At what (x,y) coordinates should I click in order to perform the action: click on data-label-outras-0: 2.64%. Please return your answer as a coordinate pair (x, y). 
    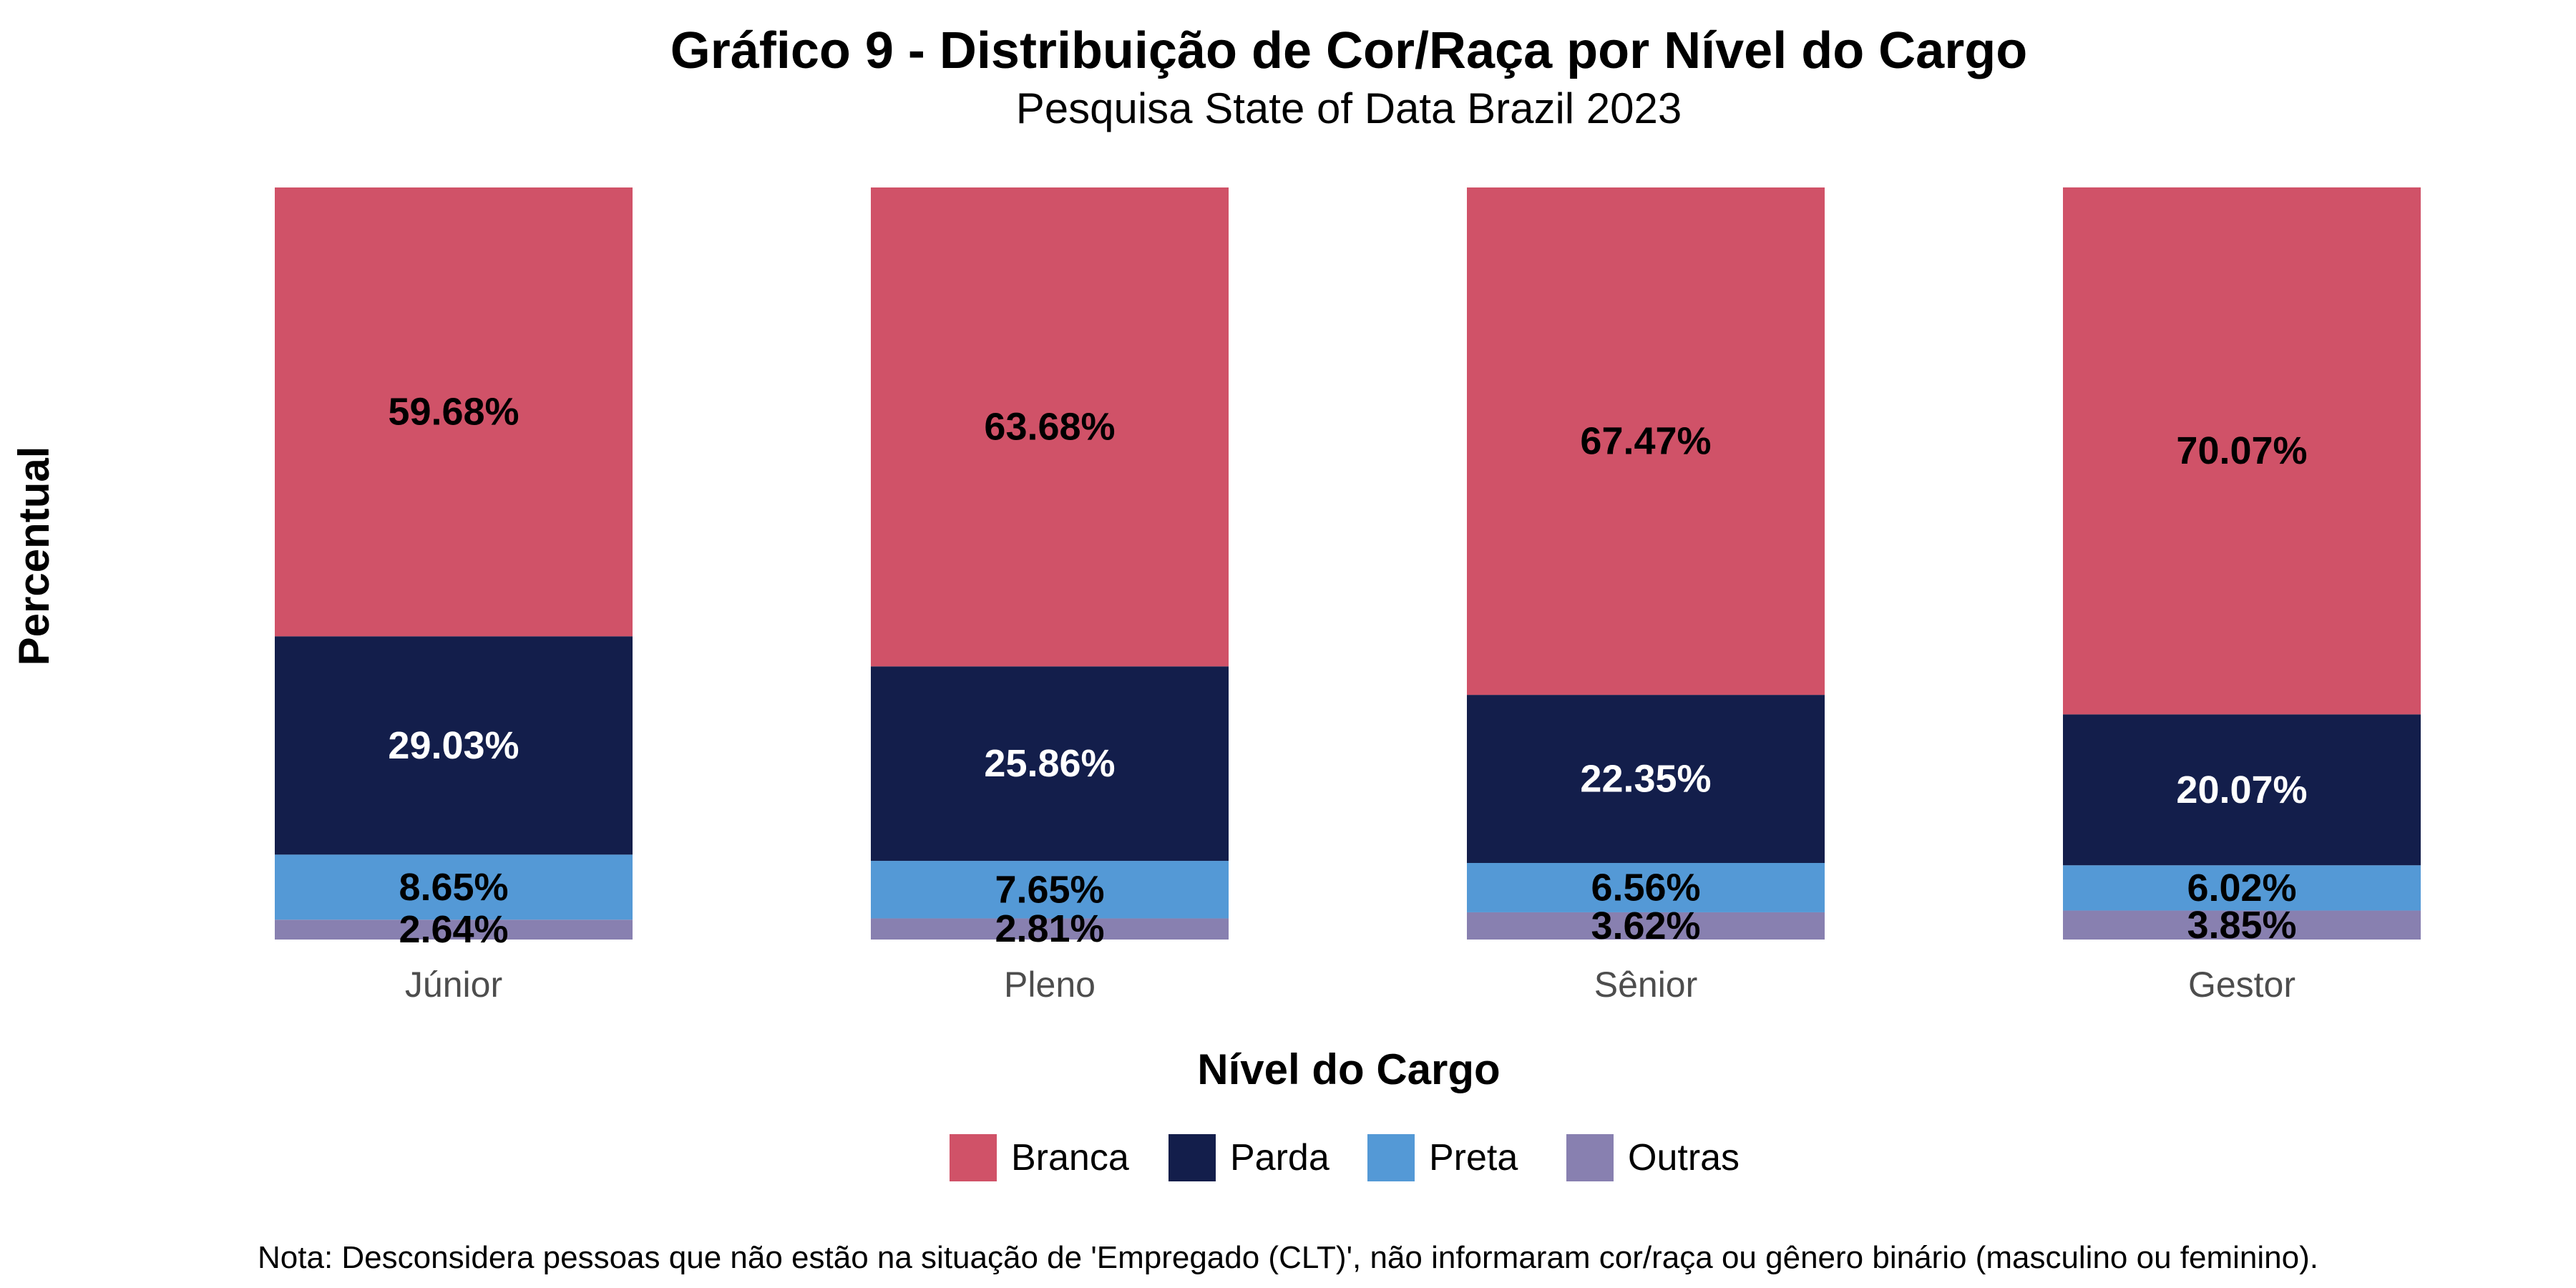
    Looking at the image, I should click on (453, 929).